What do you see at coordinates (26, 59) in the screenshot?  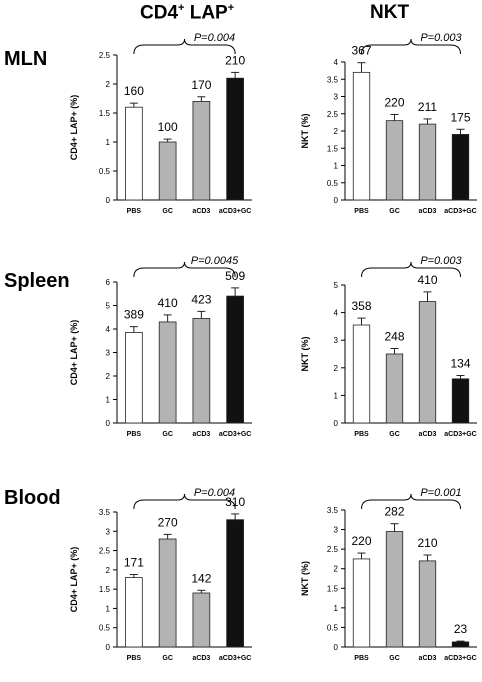 I see `row-label-mln: MLN` at bounding box center [26, 59].